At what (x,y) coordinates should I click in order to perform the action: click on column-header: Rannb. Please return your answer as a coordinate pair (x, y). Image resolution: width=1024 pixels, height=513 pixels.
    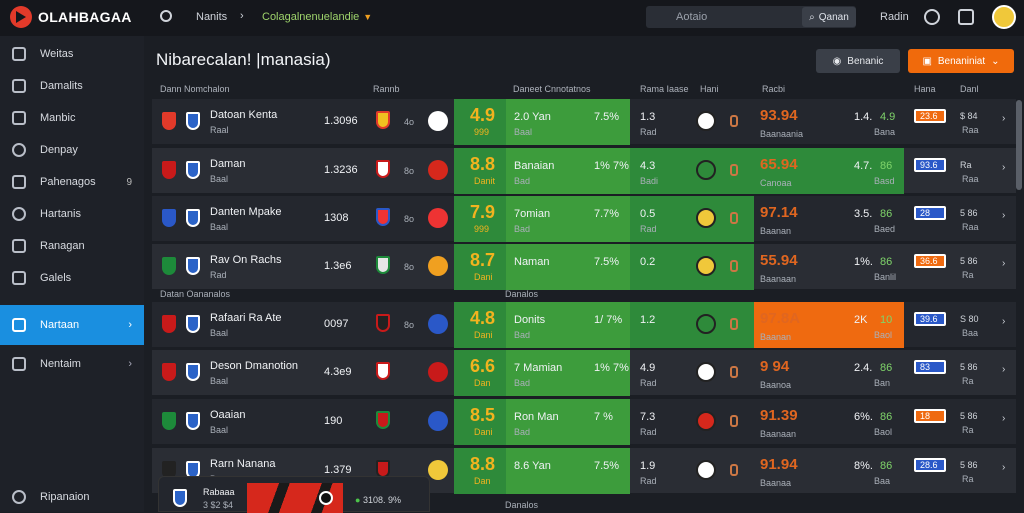
    Looking at the image, I should click on (386, 89).